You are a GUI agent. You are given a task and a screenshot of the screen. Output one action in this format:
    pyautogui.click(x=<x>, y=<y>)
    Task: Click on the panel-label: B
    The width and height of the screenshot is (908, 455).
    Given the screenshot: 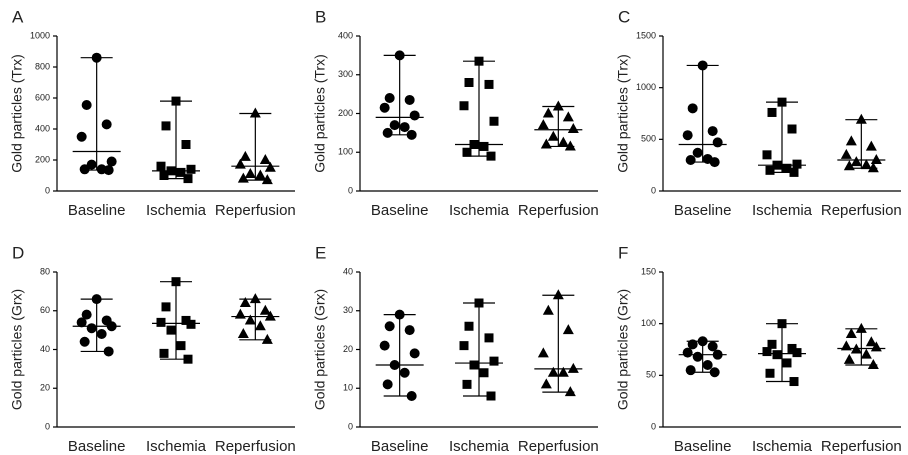 What is the action you would take?
    pyautogui.click(x=320, y=16)
    